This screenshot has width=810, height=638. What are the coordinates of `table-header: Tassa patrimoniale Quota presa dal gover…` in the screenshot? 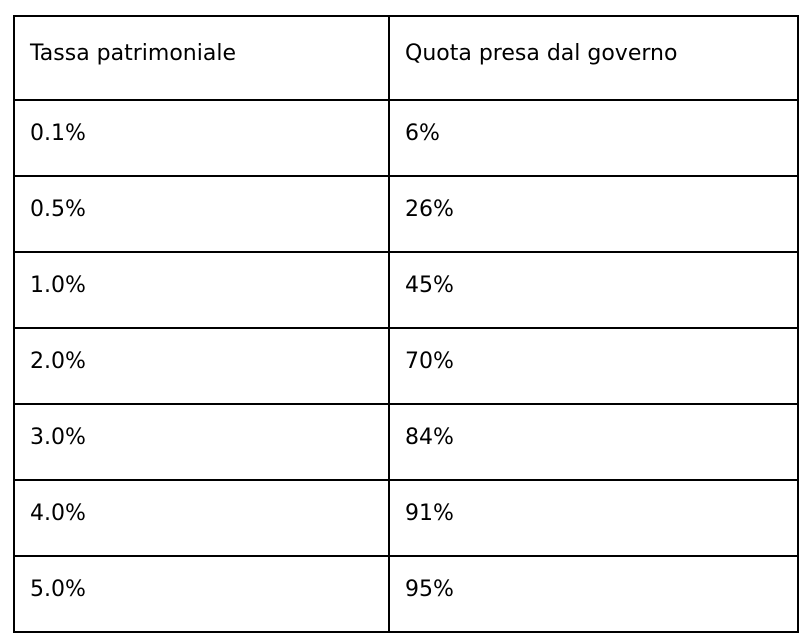 It's located at (406, 58).